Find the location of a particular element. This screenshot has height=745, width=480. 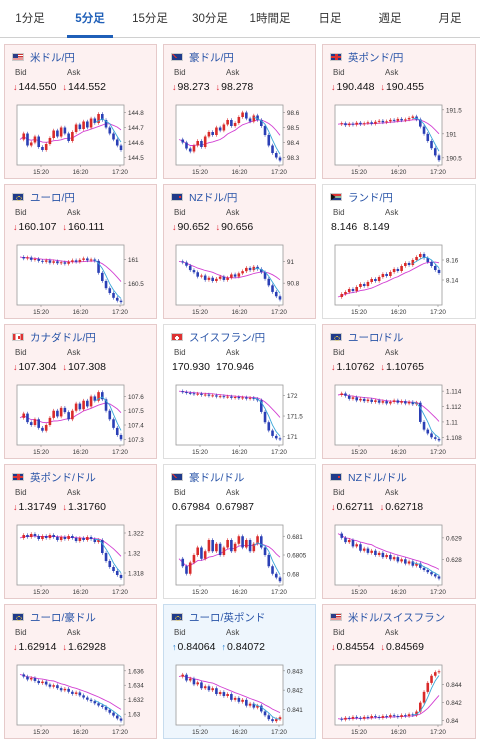

pair-name: スイスフラン/円 is located at coordinates (227, 337).